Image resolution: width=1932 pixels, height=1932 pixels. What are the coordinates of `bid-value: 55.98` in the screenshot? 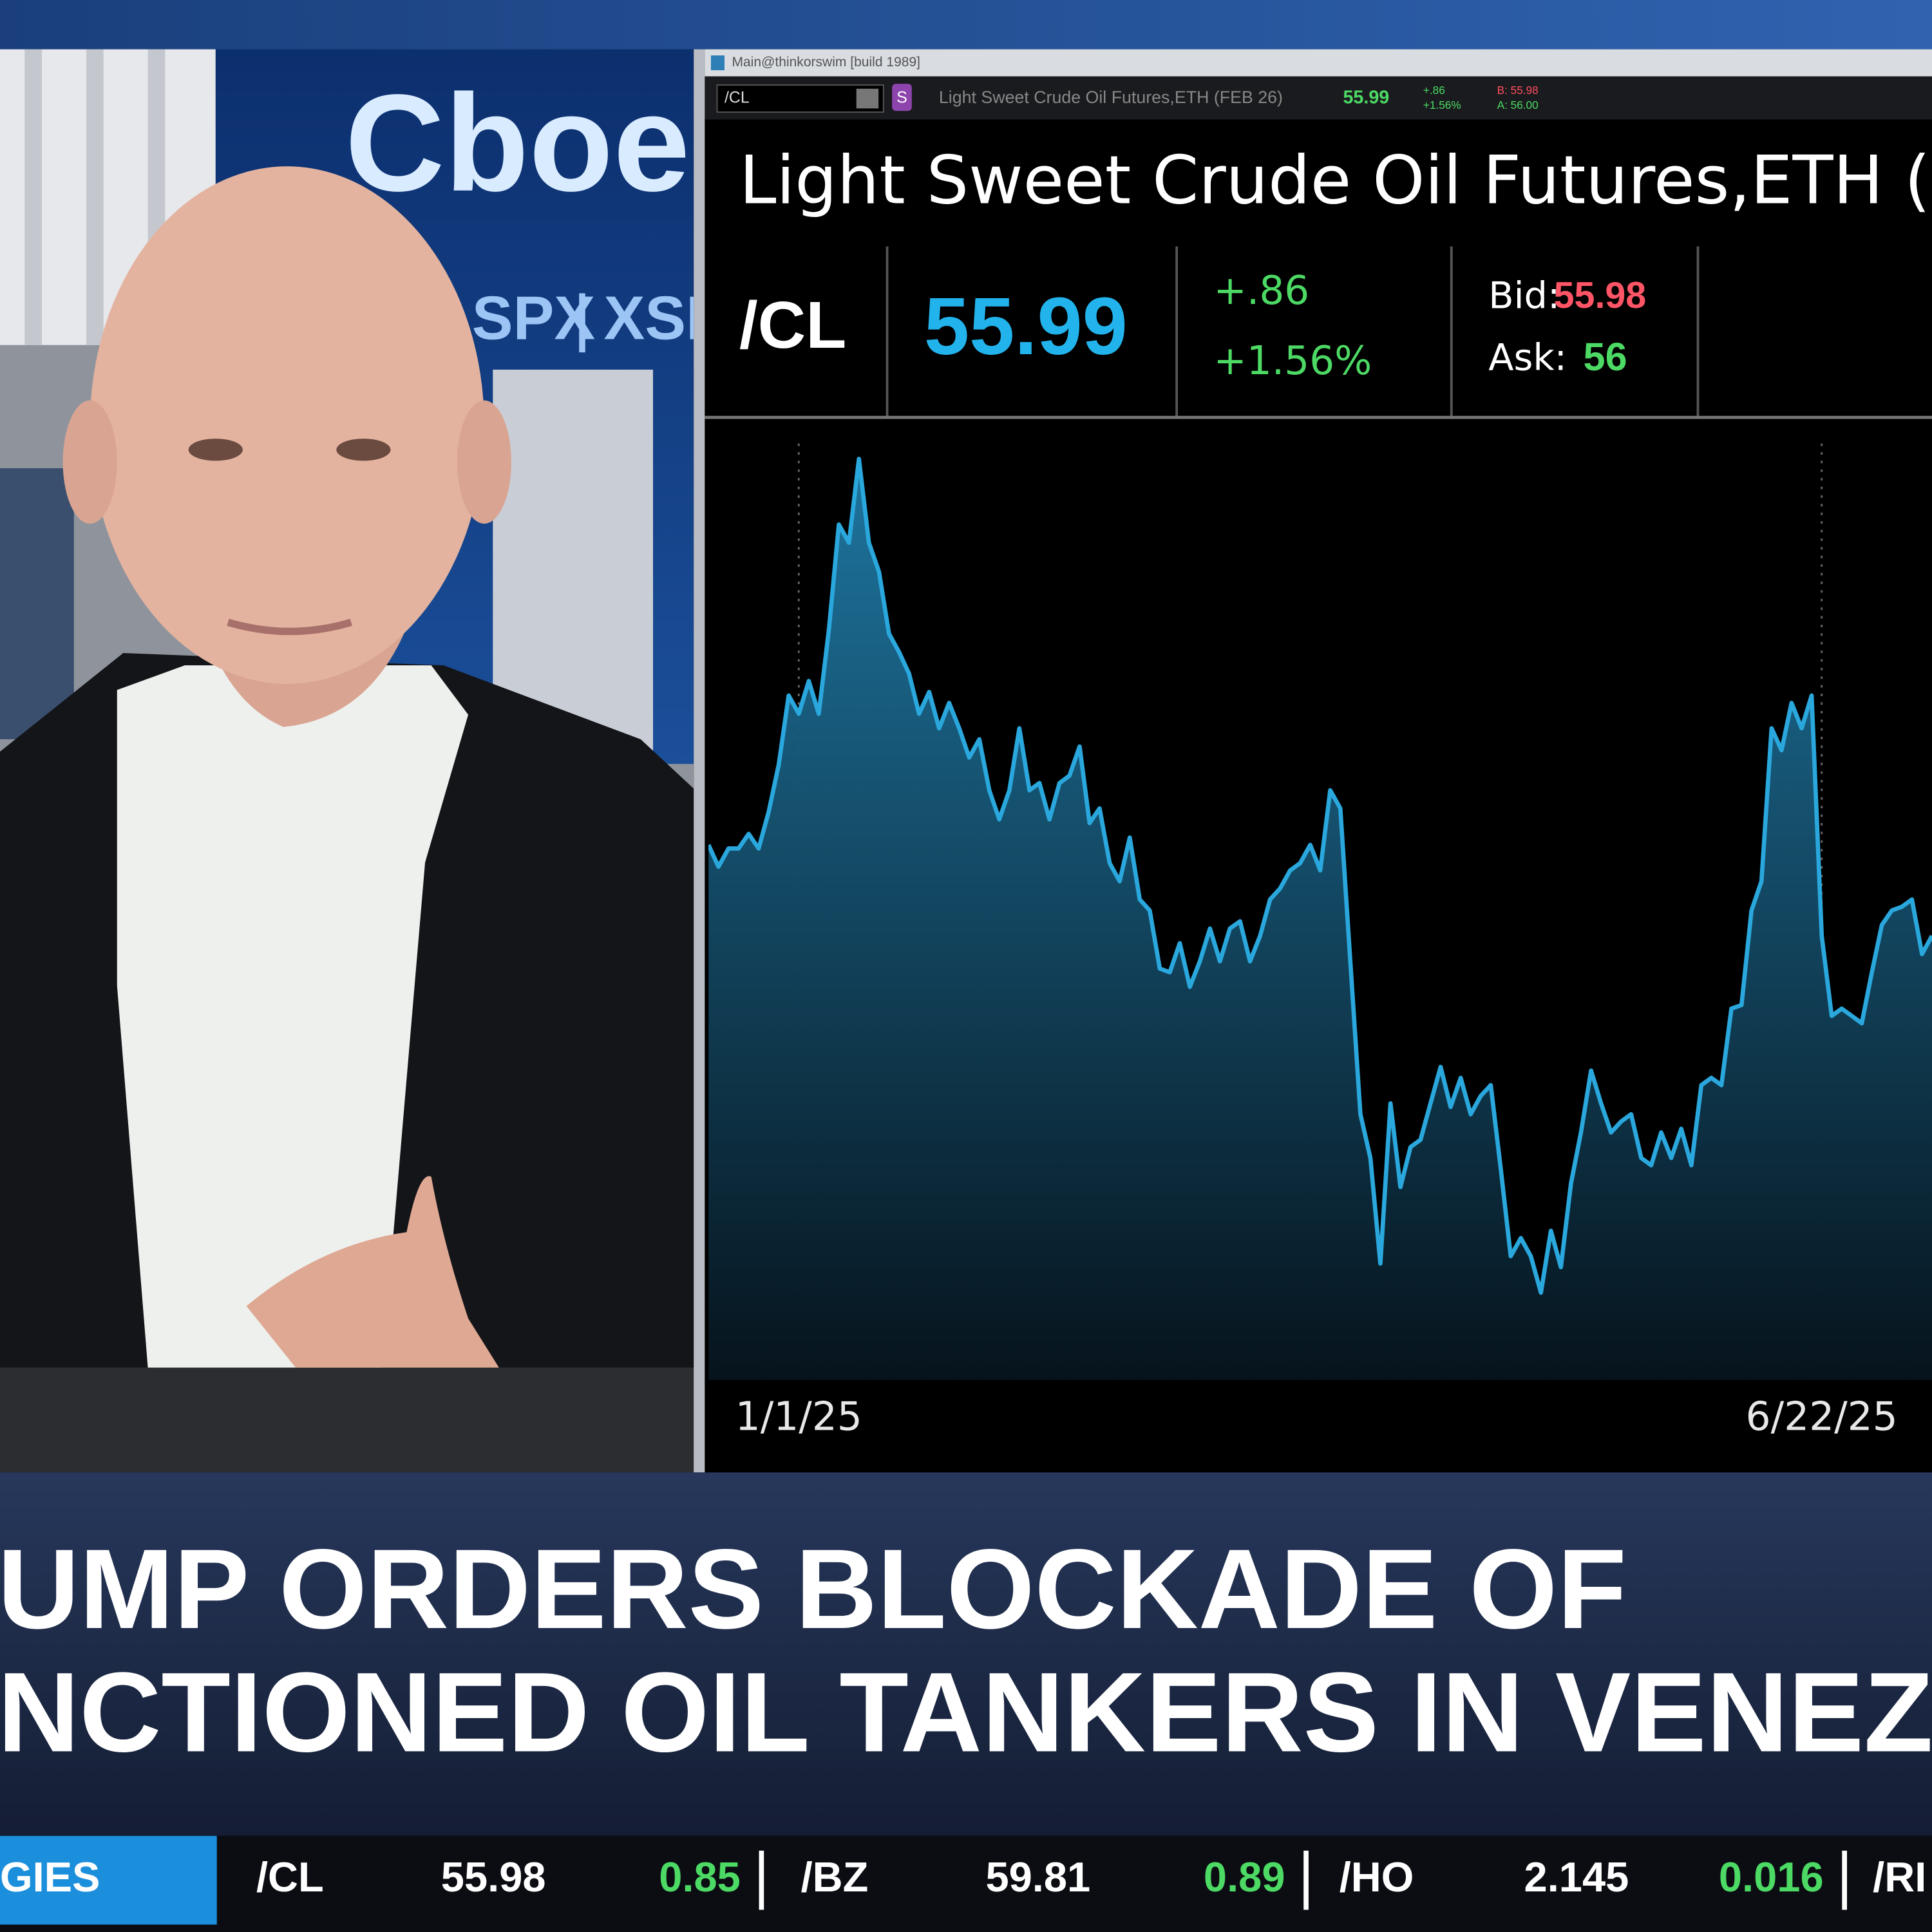 It's located at (1601, 295).